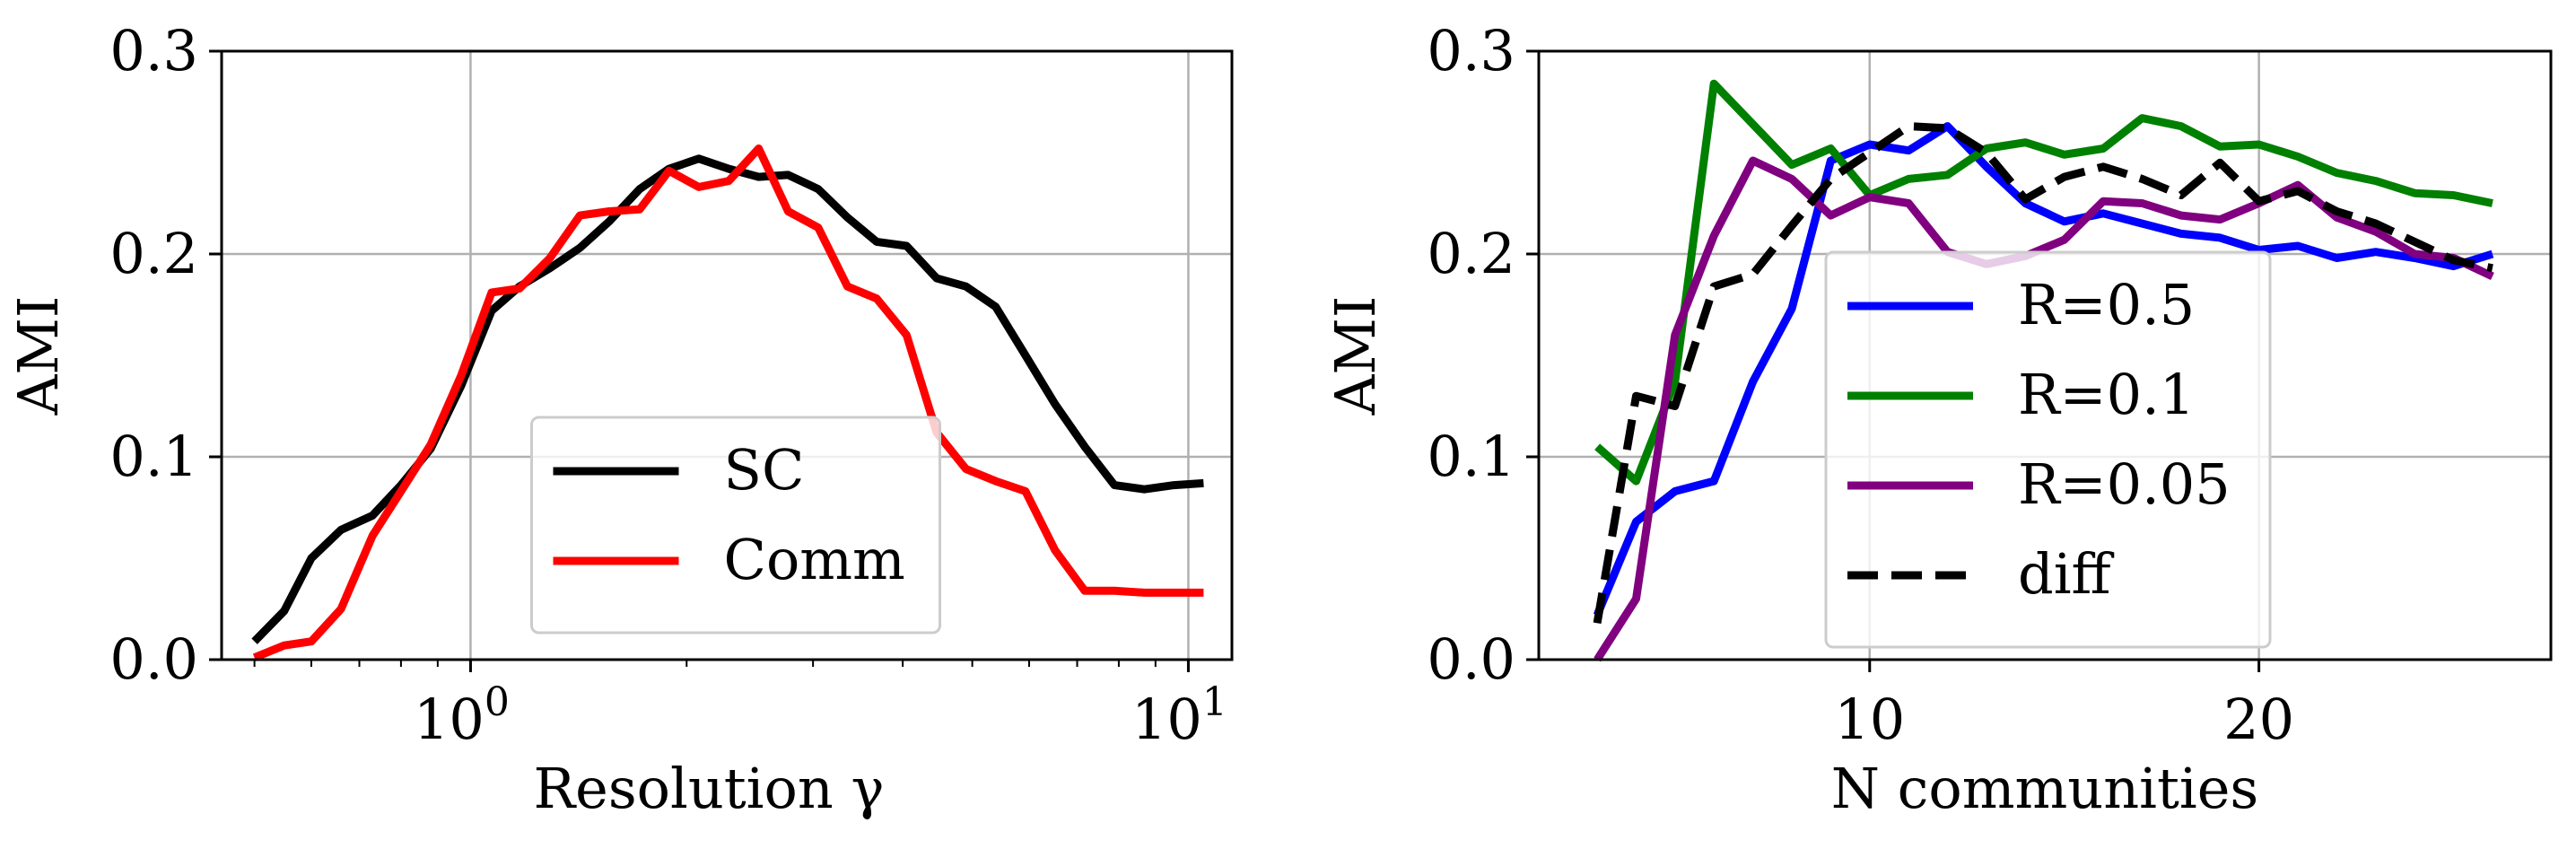  I want to click on x-tick-label: 10¹, so click(1179, 715).